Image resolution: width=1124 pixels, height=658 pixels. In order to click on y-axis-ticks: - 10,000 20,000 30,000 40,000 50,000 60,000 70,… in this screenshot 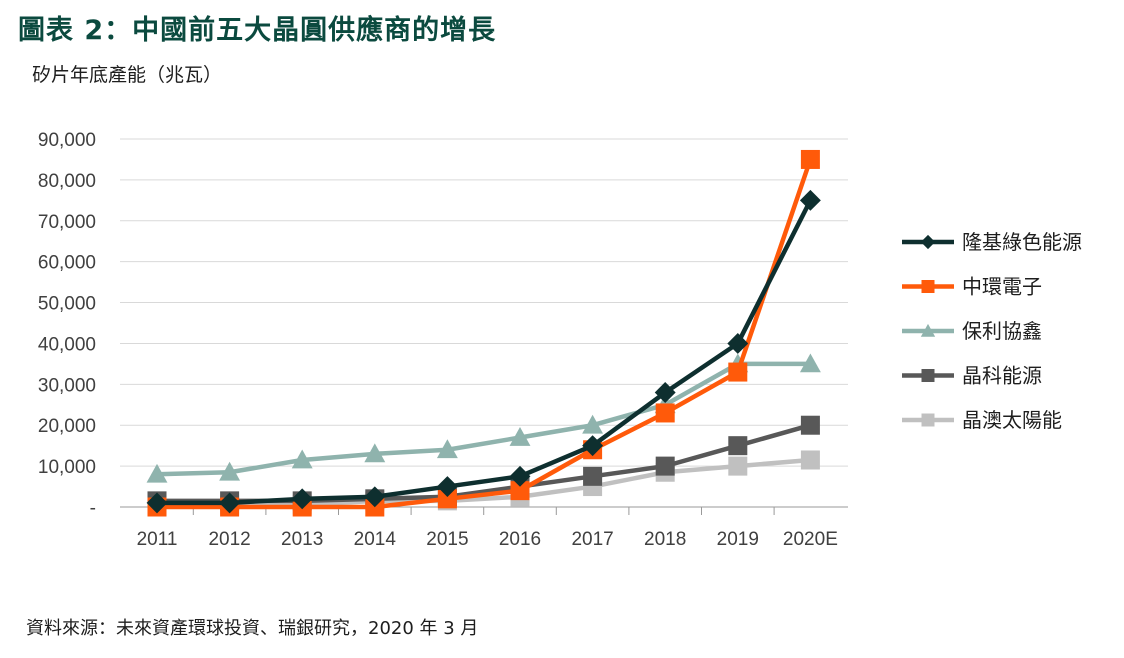, I will do `click(67, 324)`.